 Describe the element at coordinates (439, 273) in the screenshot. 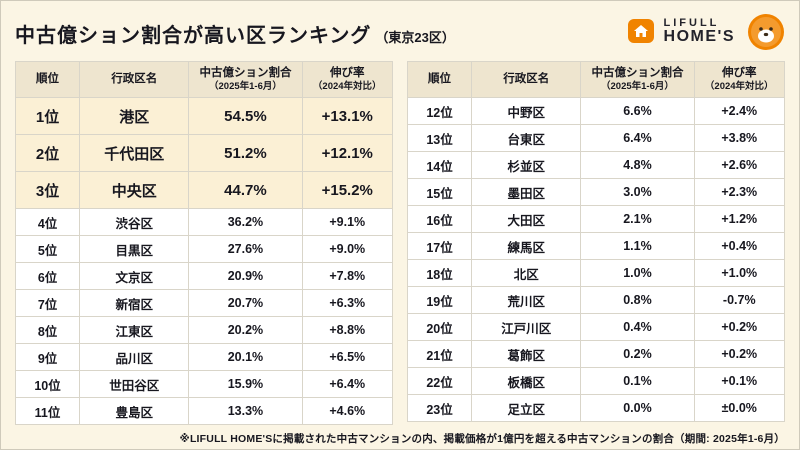

I see `rank-cell: 18位` at that location.